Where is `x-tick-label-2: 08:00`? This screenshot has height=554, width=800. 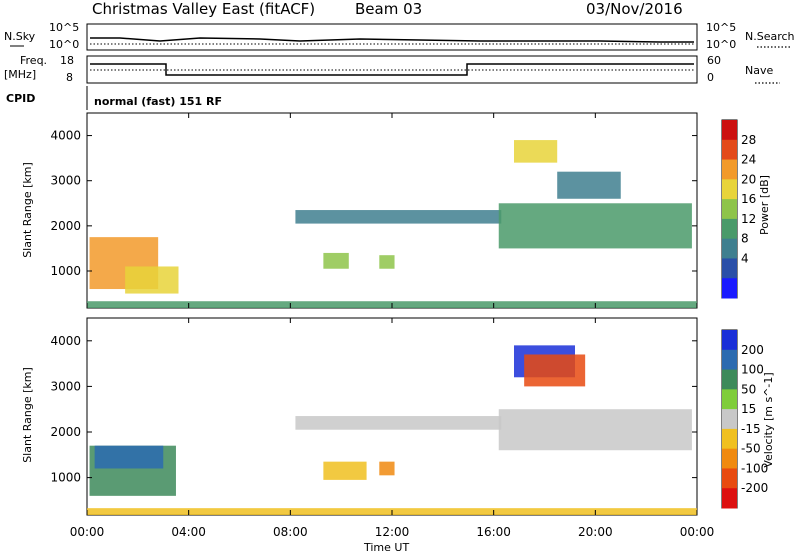
x-tick-label-2: 08:00 is located at coordinates (290, 532).